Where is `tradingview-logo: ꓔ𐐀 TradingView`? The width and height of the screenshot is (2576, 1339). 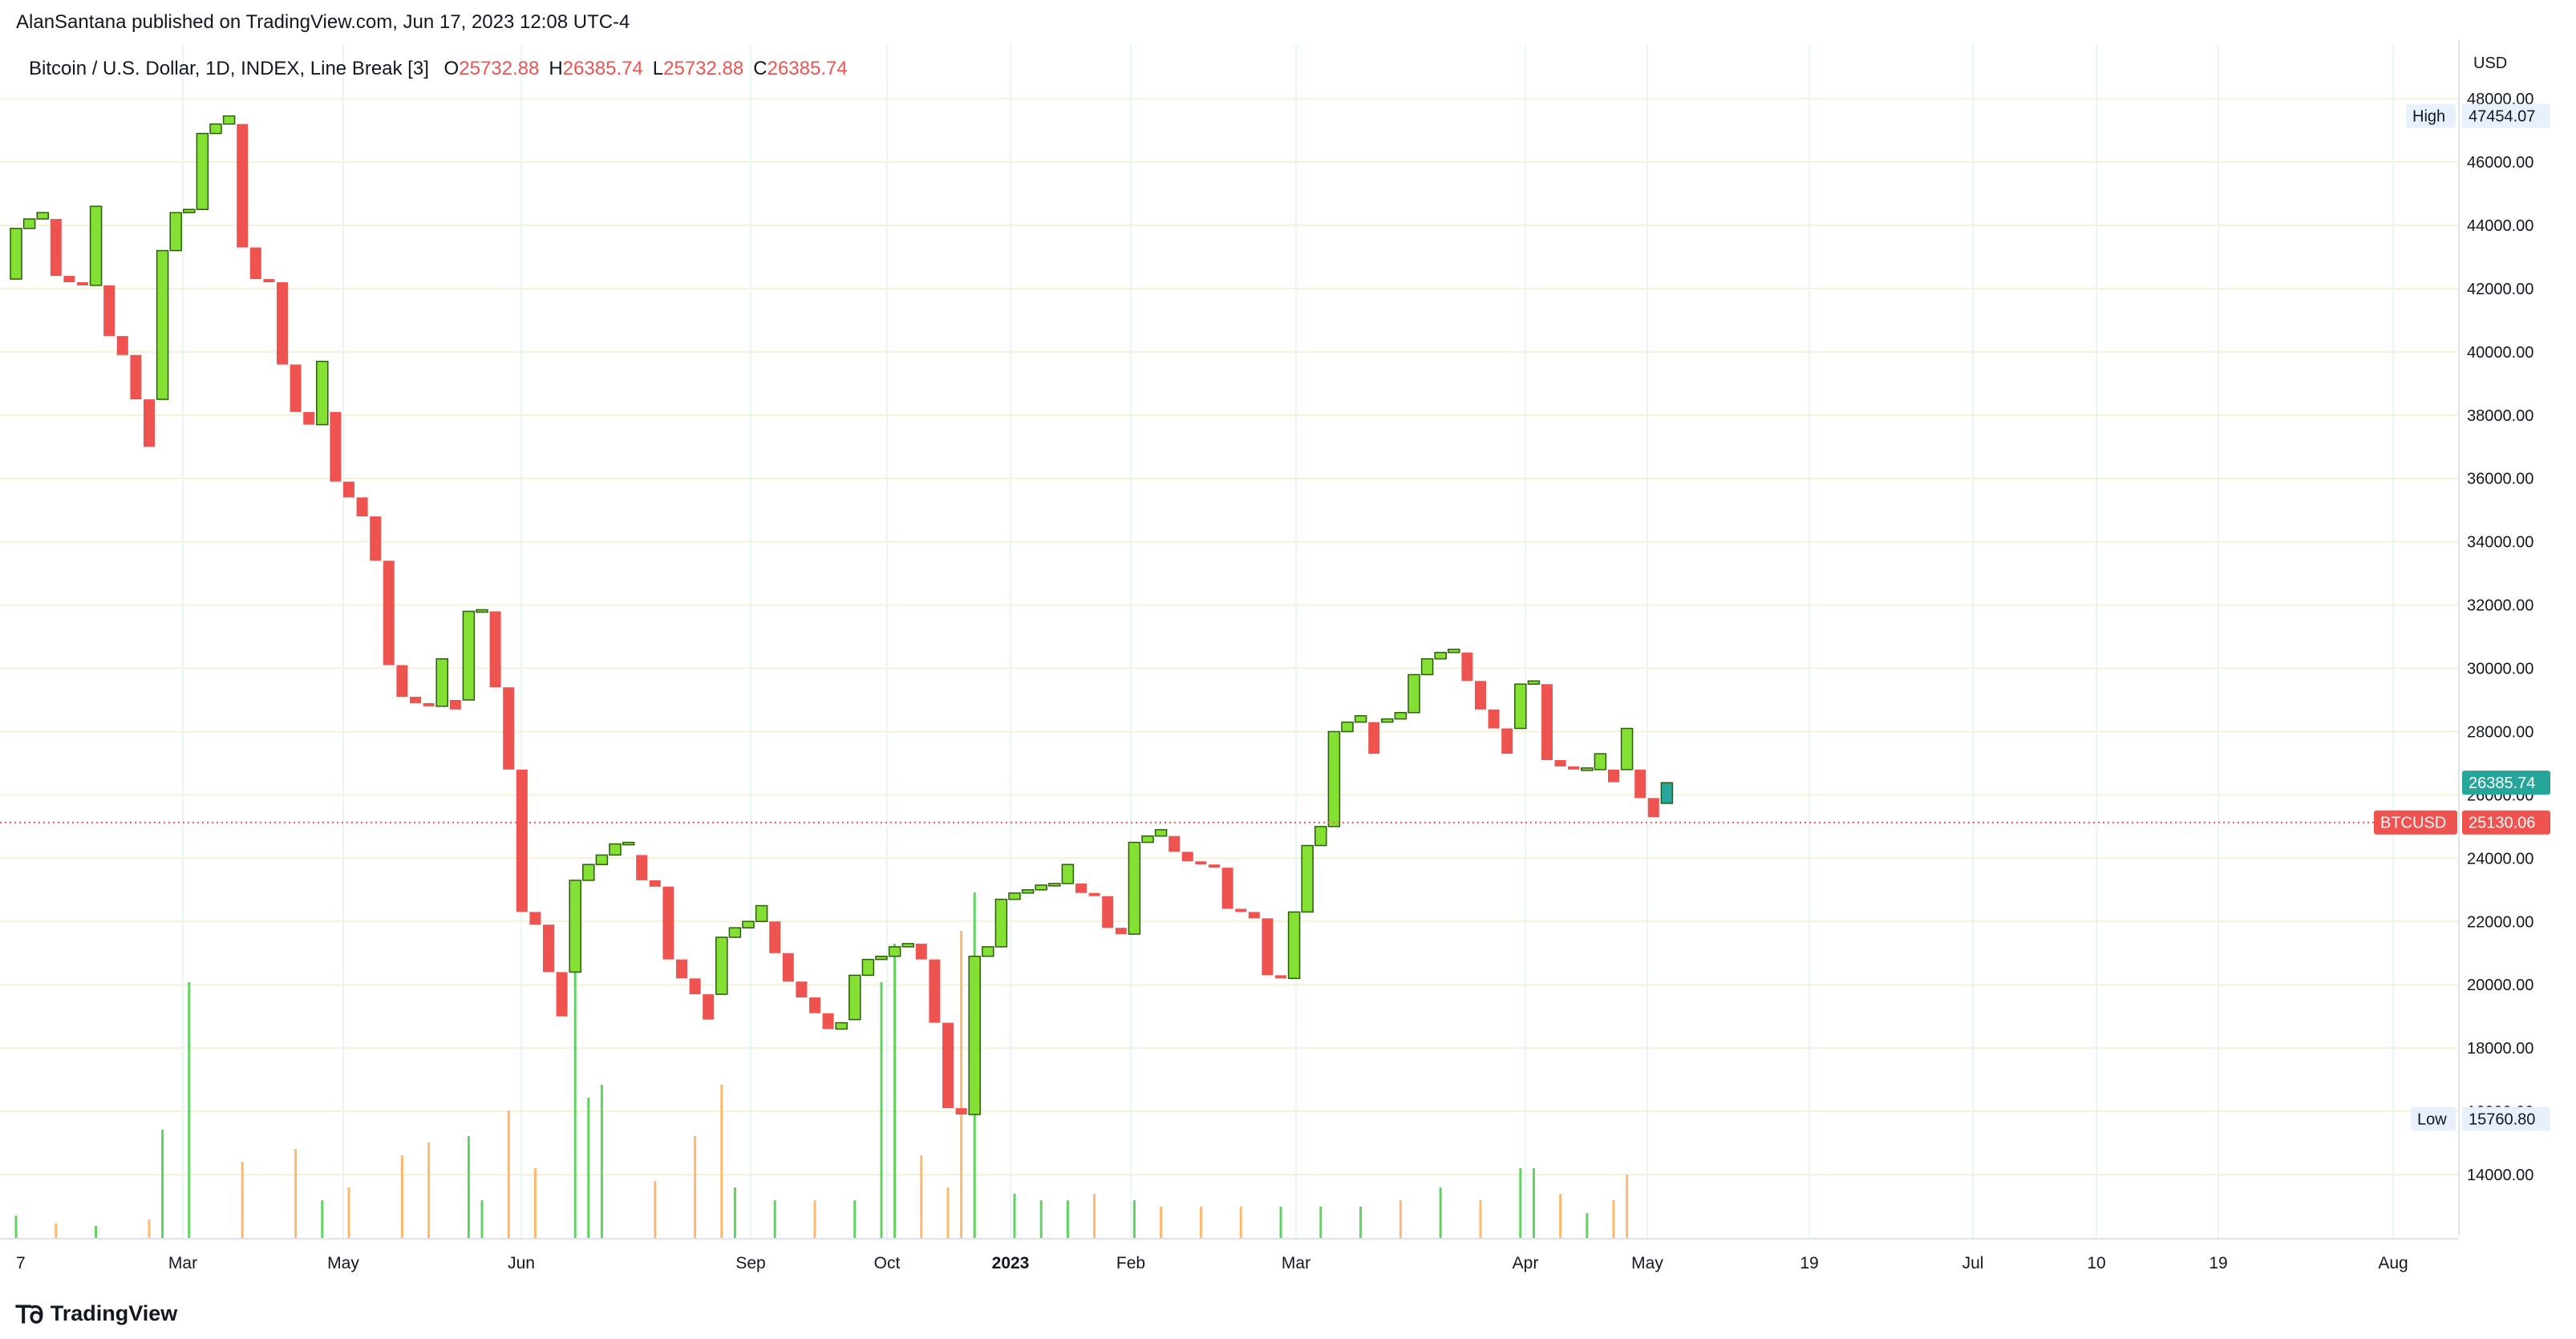 tradingview-logo: ꓔ𐐀 TradingView is located at coordinates (96, 1313).